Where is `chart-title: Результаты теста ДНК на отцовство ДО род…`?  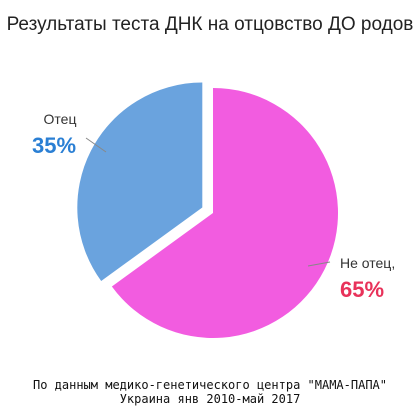
chart-title: Результаты теста ДНК на отцовство ДО род… is located at coordinates (210, 24).